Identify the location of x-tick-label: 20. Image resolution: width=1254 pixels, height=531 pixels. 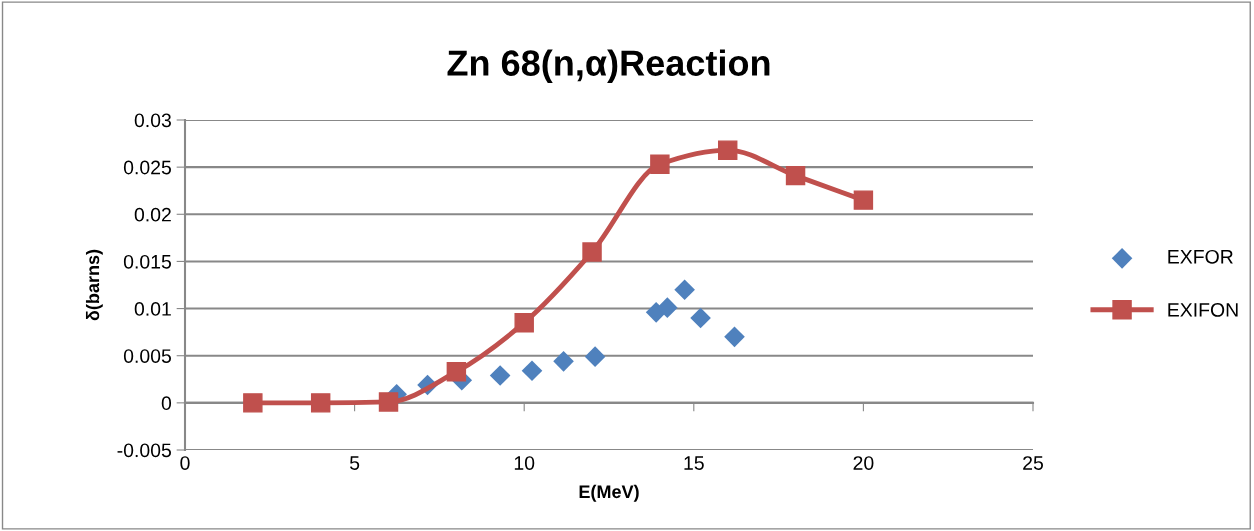
(863, 463).